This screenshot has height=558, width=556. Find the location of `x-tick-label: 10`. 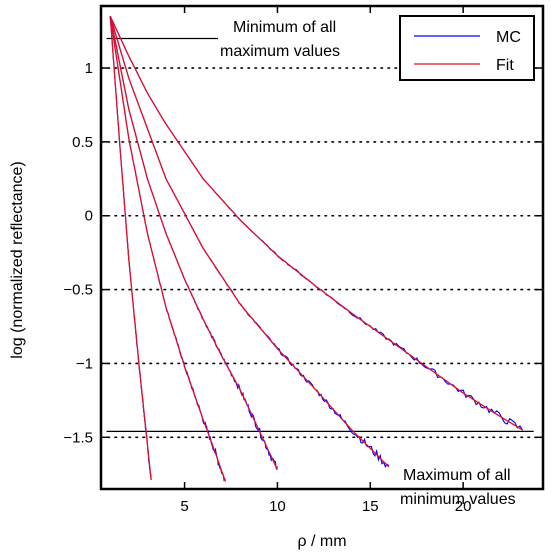

x-tick-label: 10 is located at coordinates (277, 506).